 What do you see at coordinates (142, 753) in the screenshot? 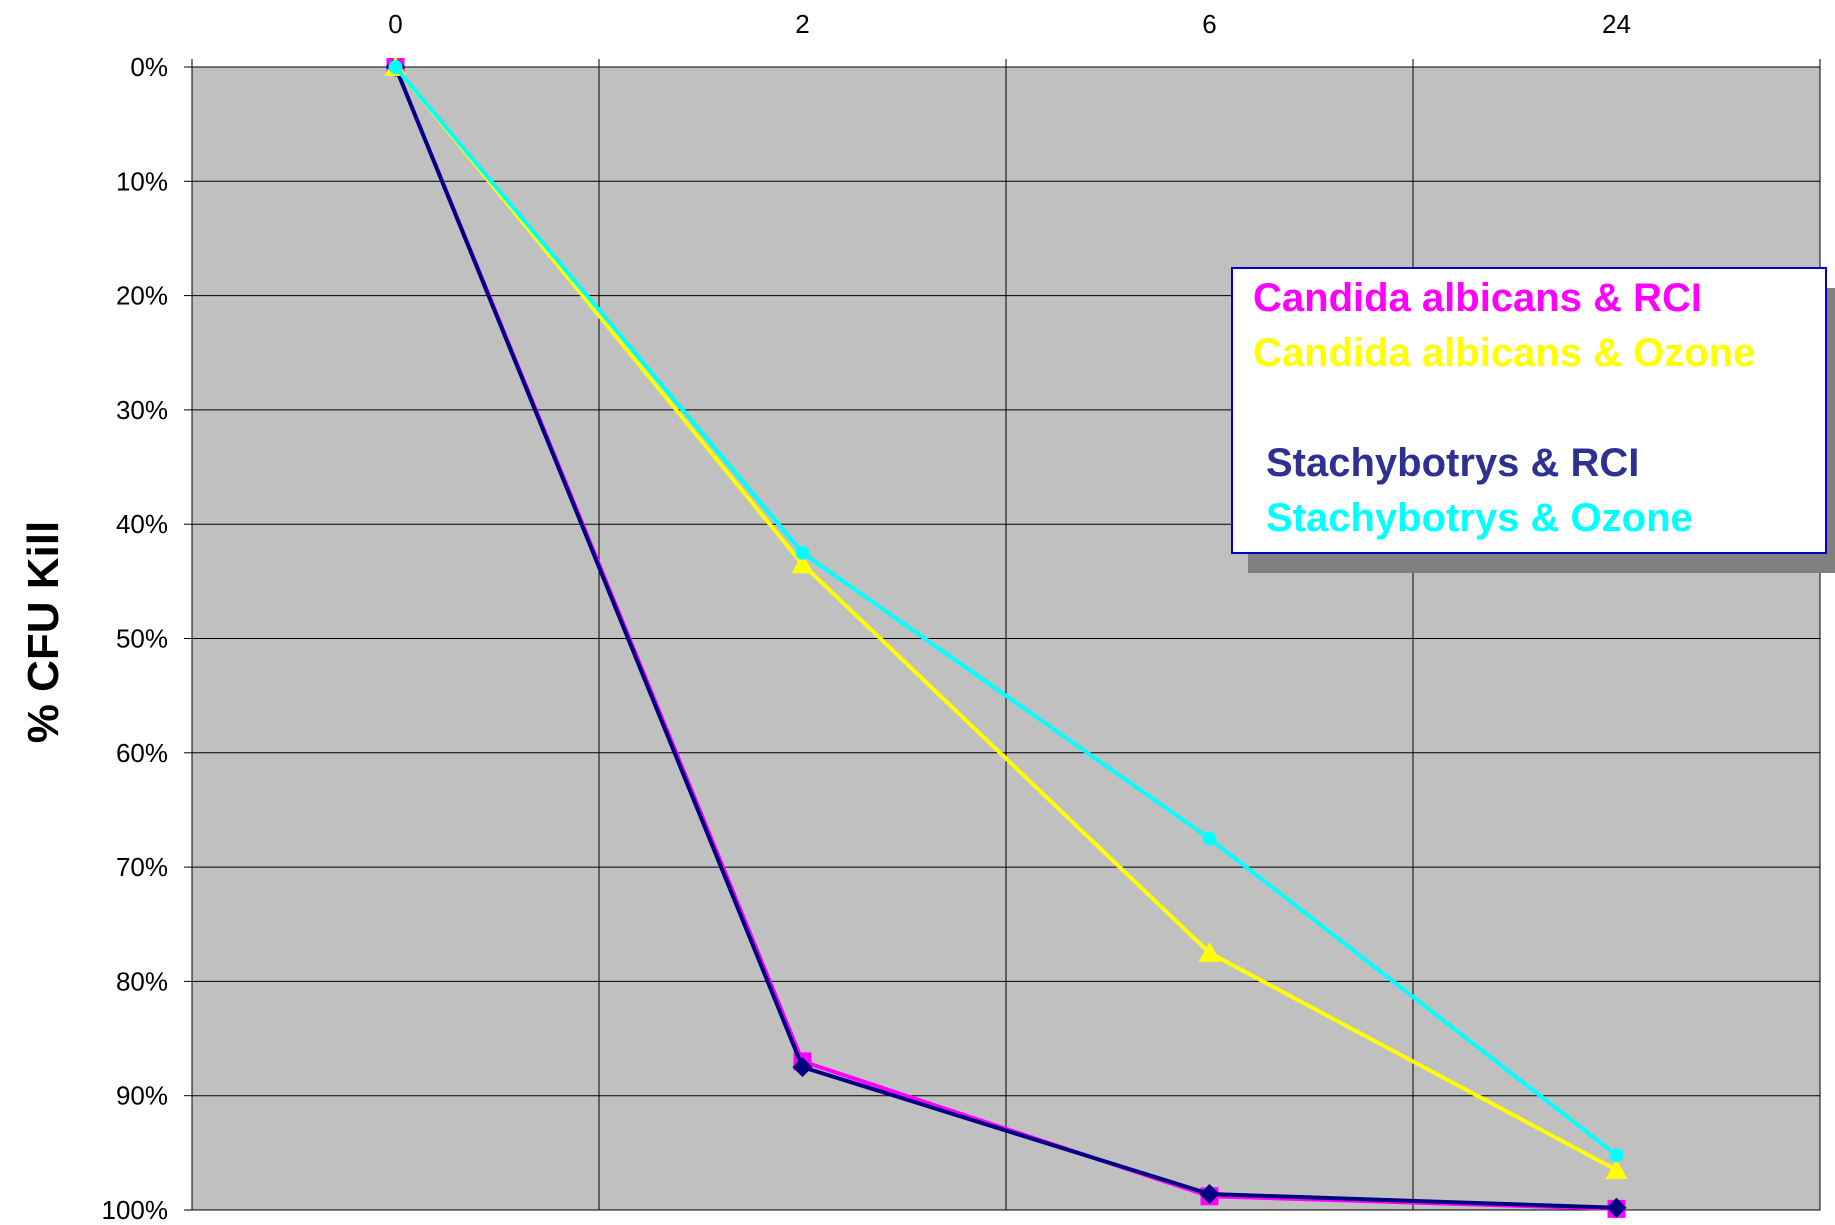
I see `y-tick-label: 60%` at bounding box center [142, 753].